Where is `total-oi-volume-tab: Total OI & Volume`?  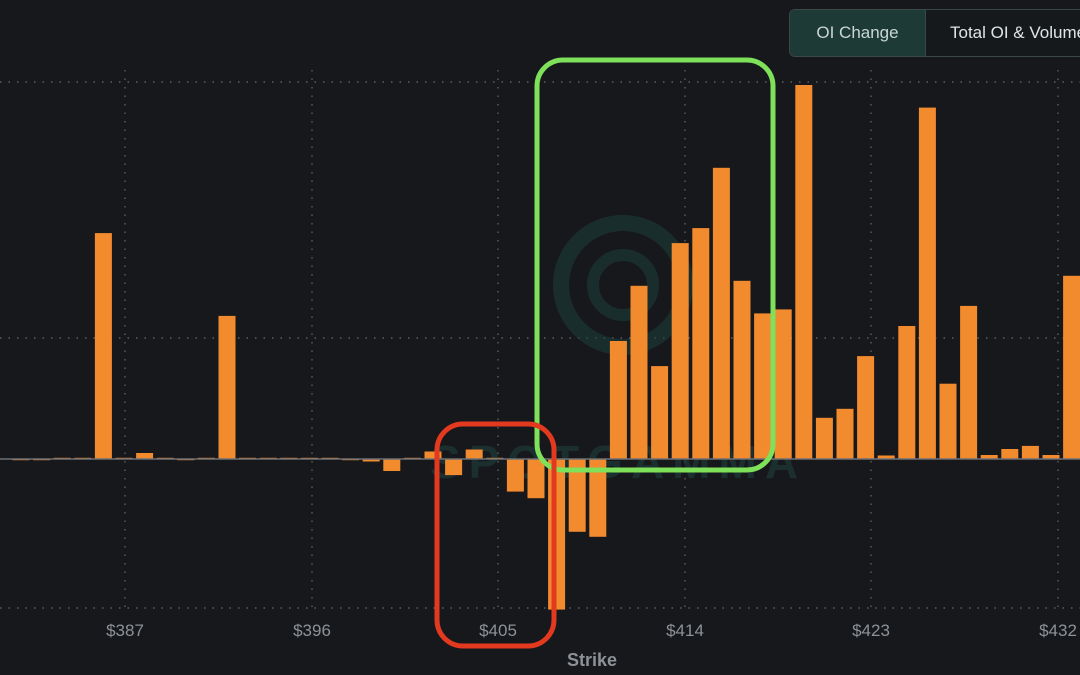
total-oi-volume-tab: Total OI & Volume is located at coordinates (1015, 32).